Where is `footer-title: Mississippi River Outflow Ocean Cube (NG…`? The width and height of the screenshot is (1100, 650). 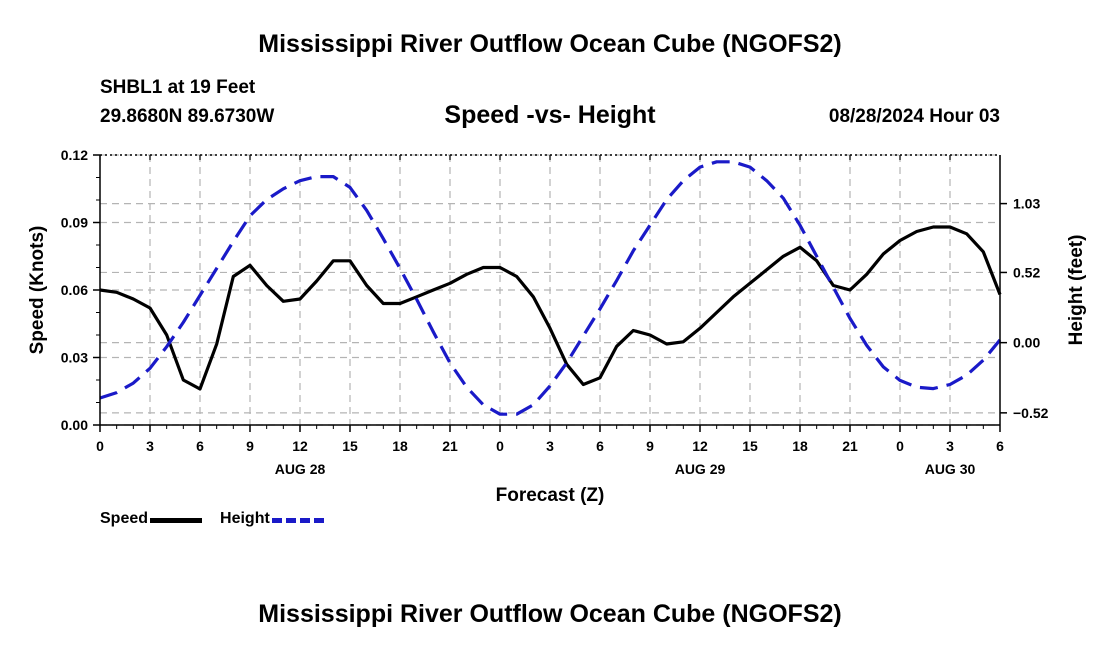
footer-title: Mississippi River Outflow Ocean Cube (NG… is located at coordinates (550, 614).